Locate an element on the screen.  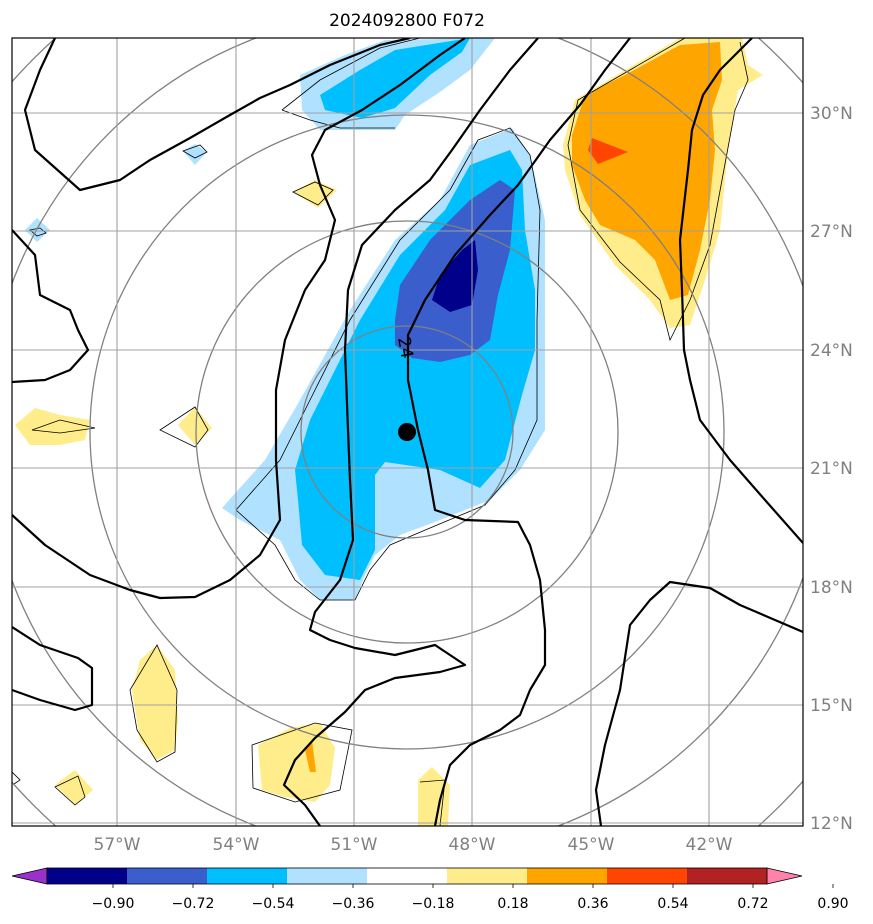
map-title: 2024092800 F072 is located at coordinates (407, 21).